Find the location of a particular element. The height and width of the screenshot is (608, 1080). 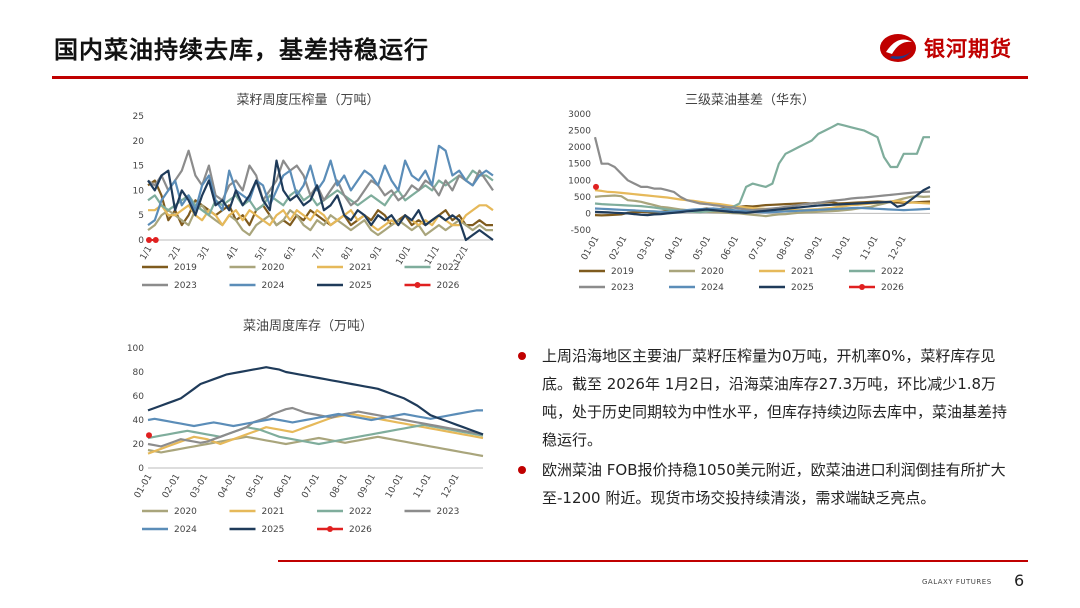

y-tick-label: 2500 is located at coordinates (579, 132).